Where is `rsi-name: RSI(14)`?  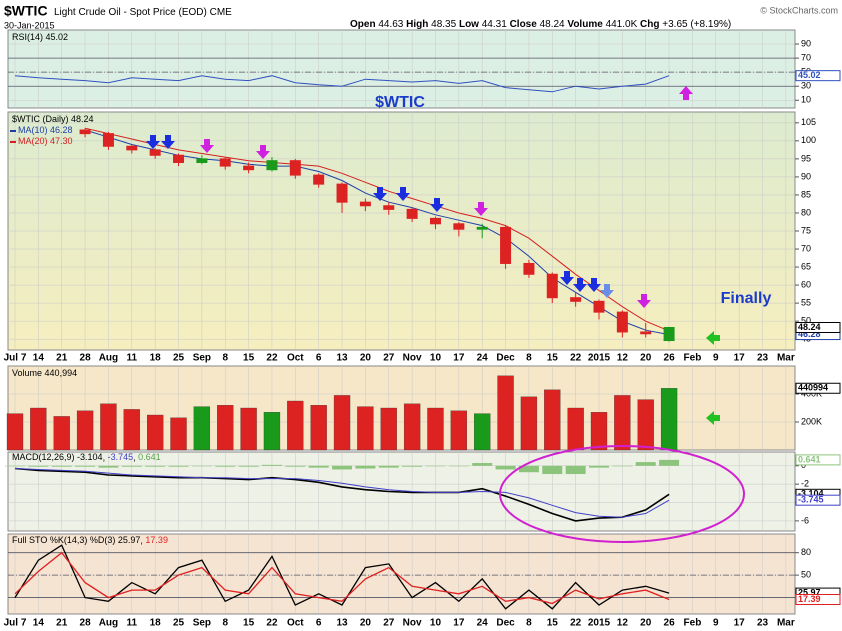 rsi-name: RSI(14) is located at coordinates (27, 37).